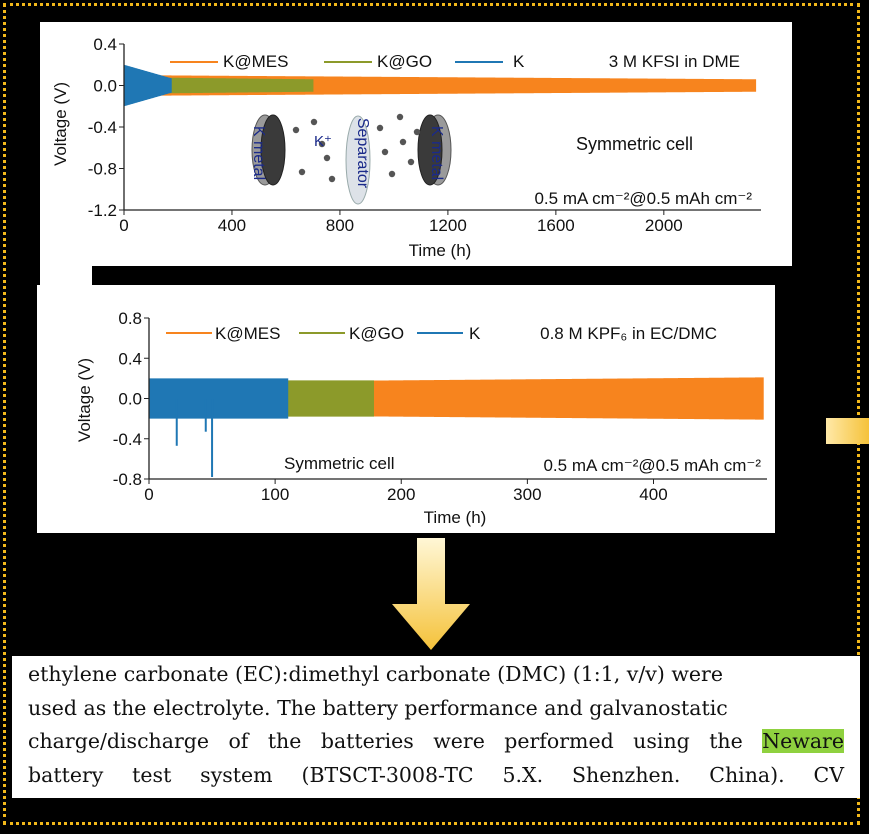 This screenshot has width=869, height=834. What do you see at coordinates (440, 250) in the screenshot?
I see `x-axis-label-kfsi: Time (h)` at bounding box center [440, 250].